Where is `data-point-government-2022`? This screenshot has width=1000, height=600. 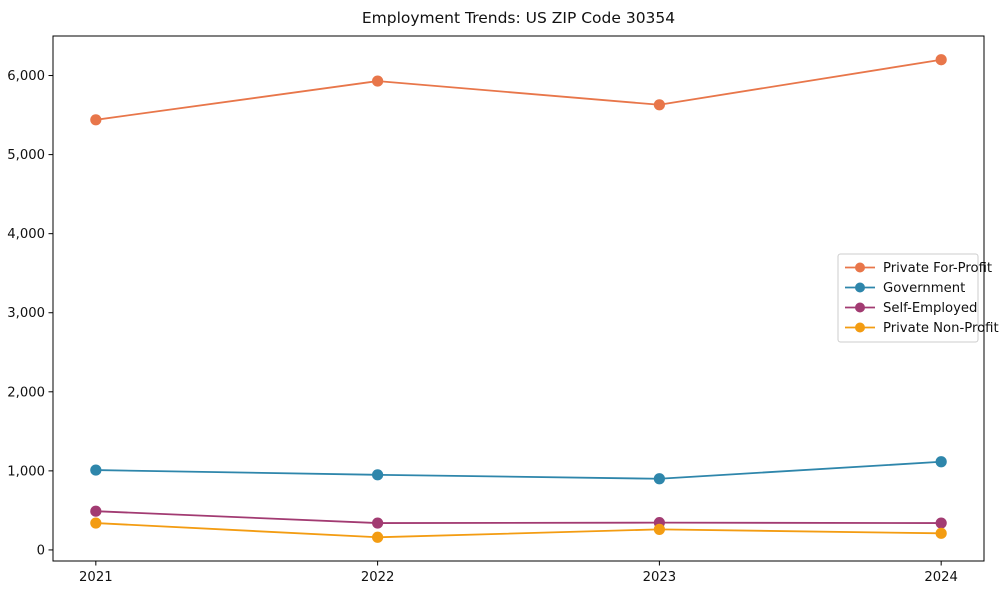 data-point-government-2022 is located at coordinates (378, 475).